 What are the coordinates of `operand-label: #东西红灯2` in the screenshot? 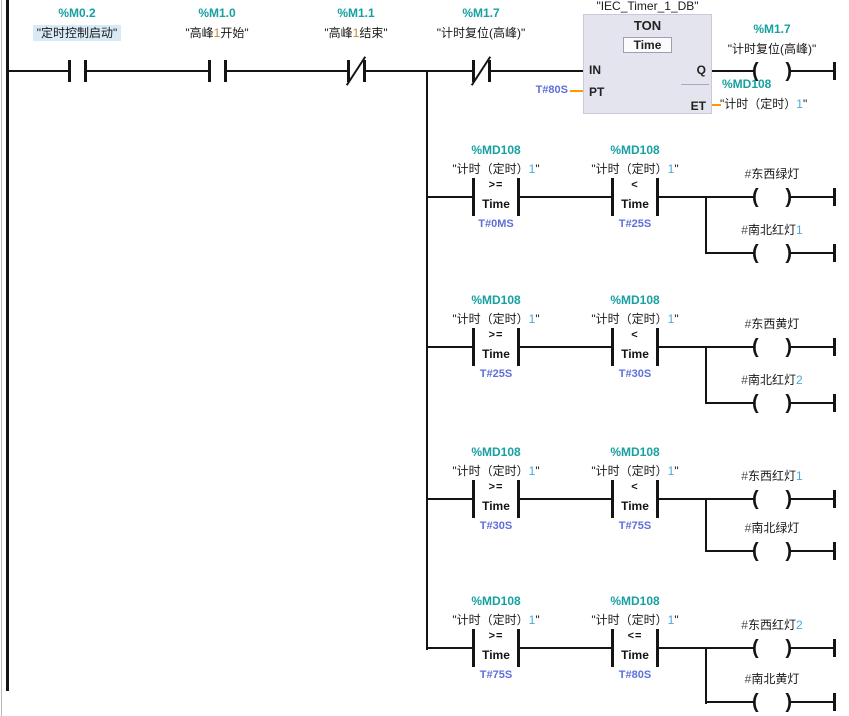 It's located at (772, 625).